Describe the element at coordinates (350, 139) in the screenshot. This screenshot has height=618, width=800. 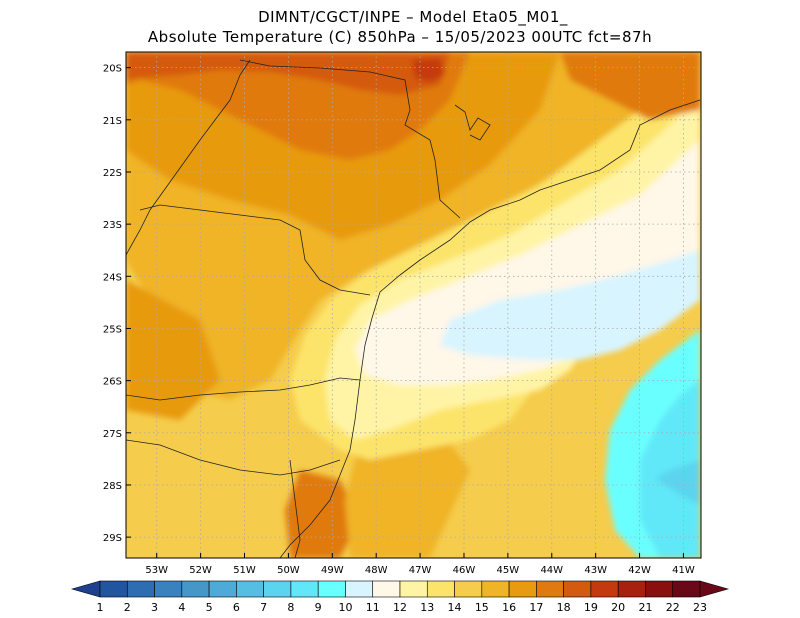
I see `border-mg-sp` at that location.